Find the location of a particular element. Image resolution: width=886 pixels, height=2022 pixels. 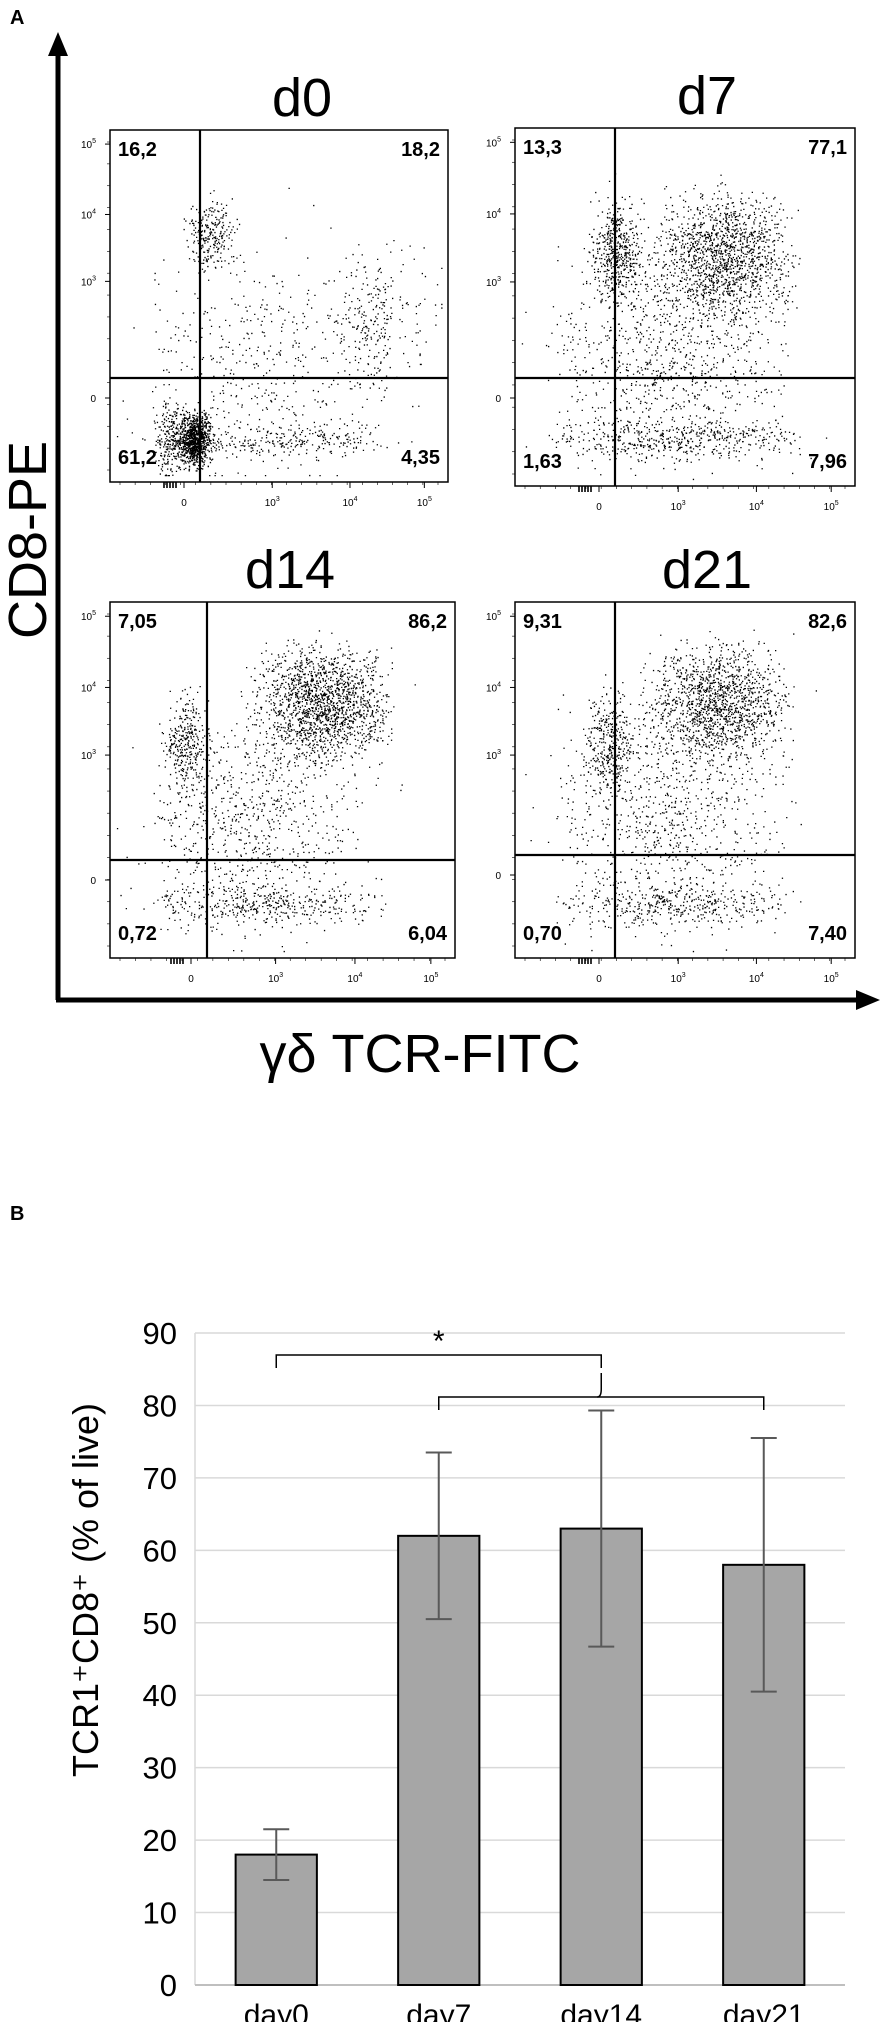

quadrant-label-lower-left: 1,63 is located at coordinates (542, 462).